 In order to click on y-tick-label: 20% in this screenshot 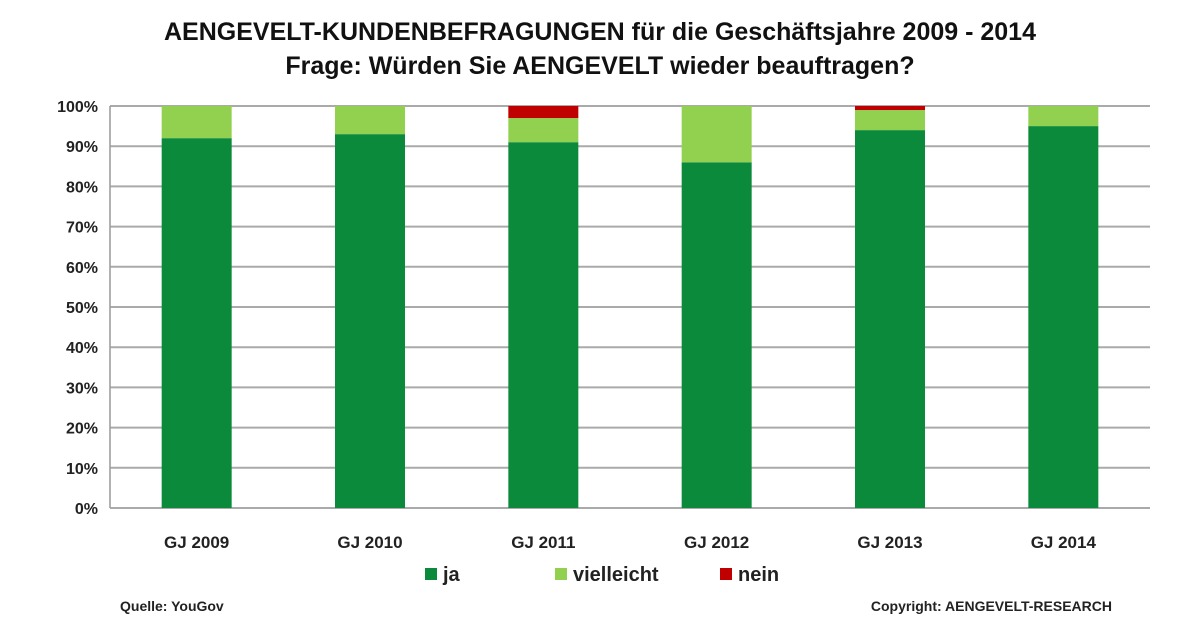, I will do `click(82, 429)`.